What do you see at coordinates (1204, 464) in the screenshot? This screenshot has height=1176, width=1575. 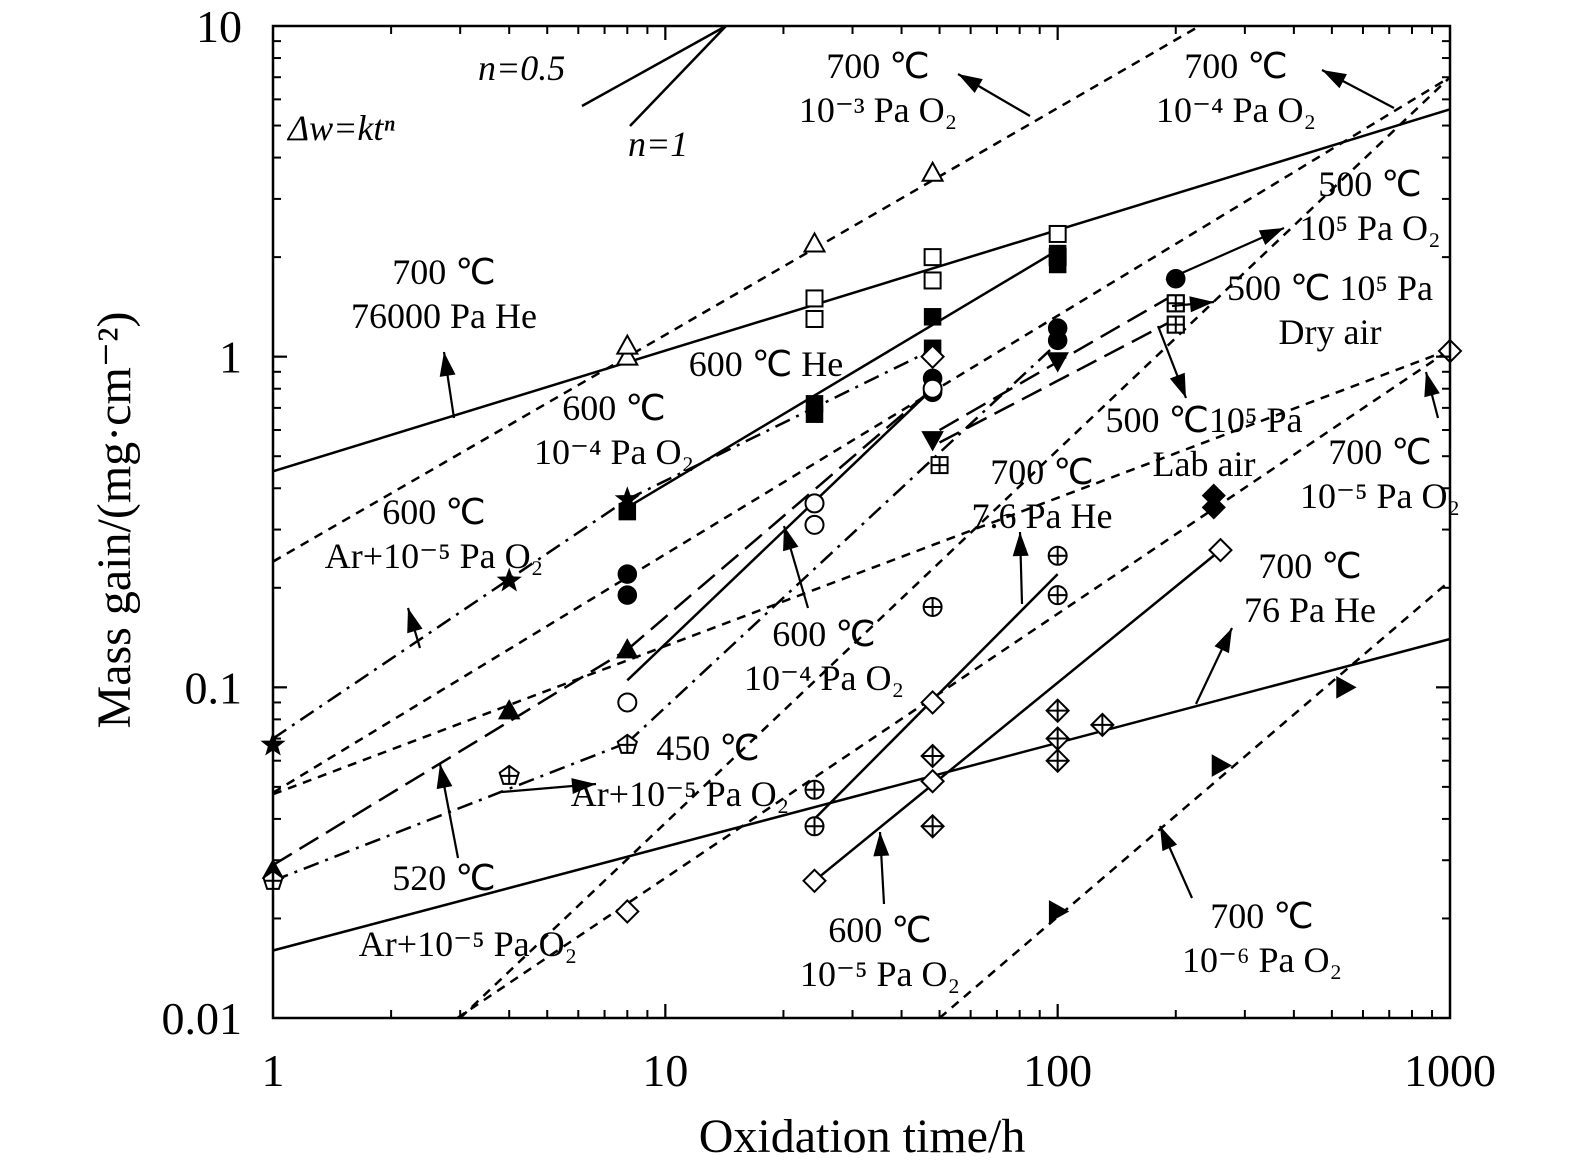 I see `annotation-text: Lab air` at bounding box center [1204, 464].